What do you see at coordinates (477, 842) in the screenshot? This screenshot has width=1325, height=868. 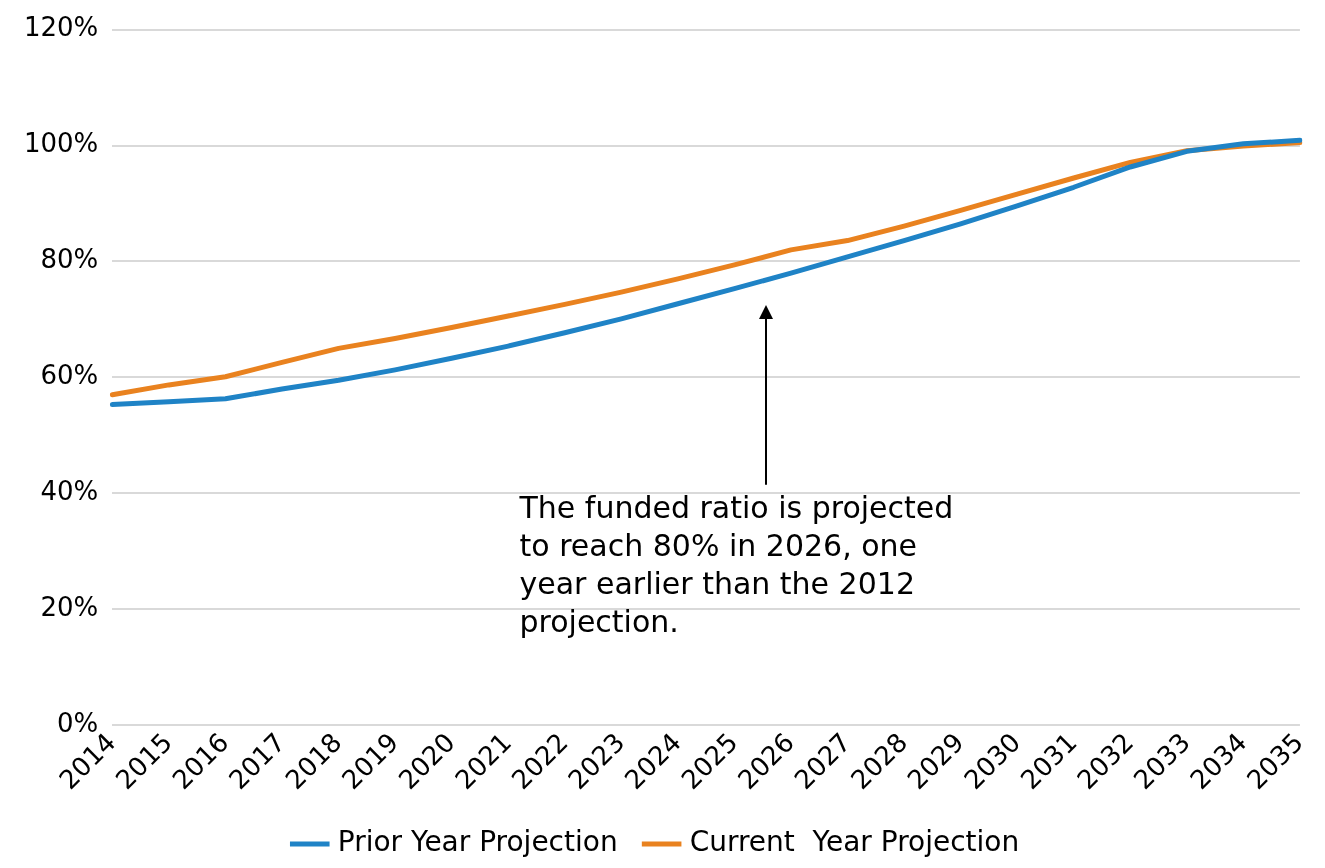 I see `legend-label: Prior Year Projection` at bounding box center [477, 842].